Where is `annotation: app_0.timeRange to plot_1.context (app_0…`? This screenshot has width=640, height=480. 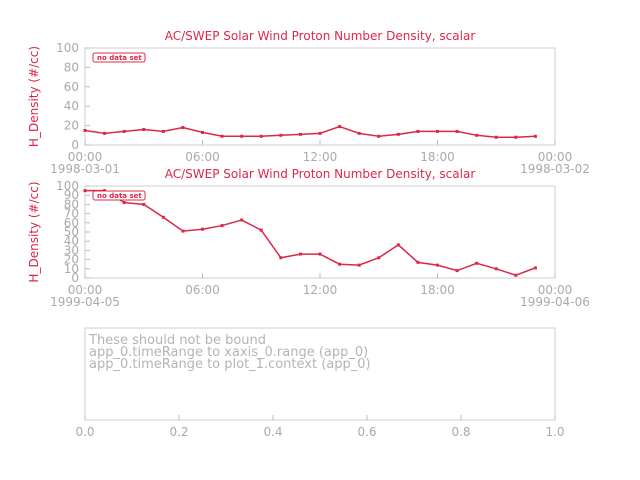 annotation: app_0.timeRange to plot_1.context (app_0… is located at coordinates (230, 364).